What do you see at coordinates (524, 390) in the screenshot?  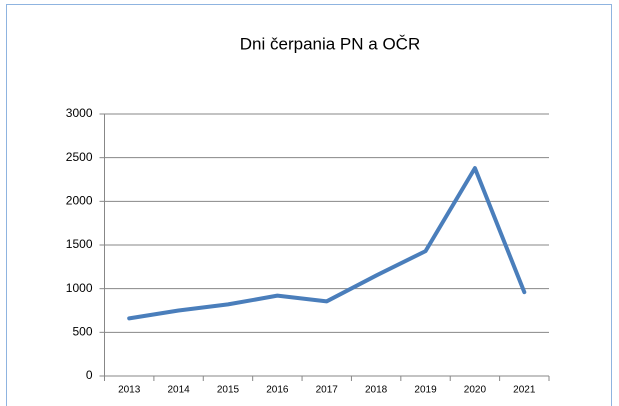 I see `x-tick-label: 2021` at bounding box center [524, 390].